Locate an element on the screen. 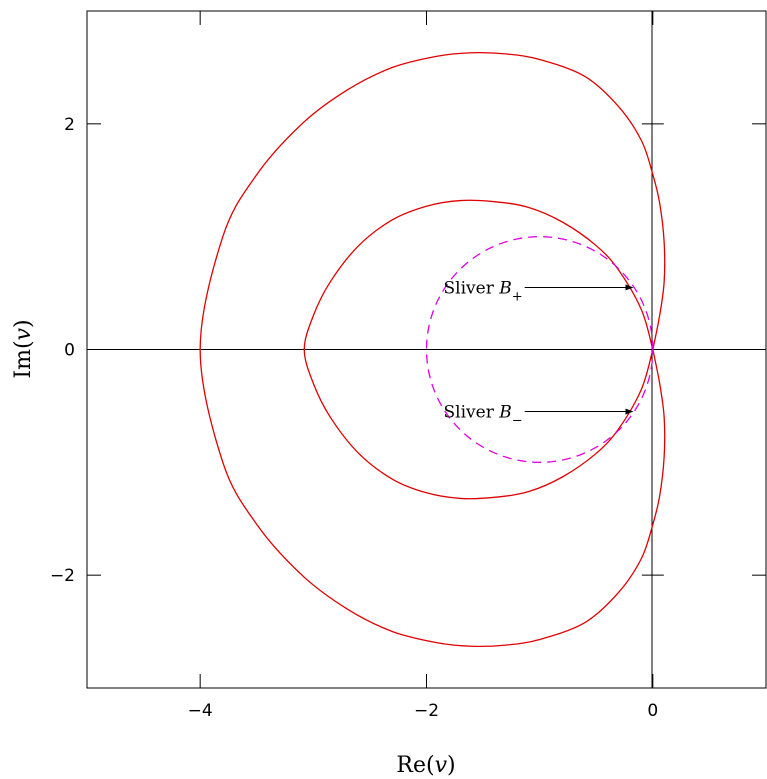 This screenshot has height=779, width=767. x-axis-title-close: ) is located at coordinates (451, 765).